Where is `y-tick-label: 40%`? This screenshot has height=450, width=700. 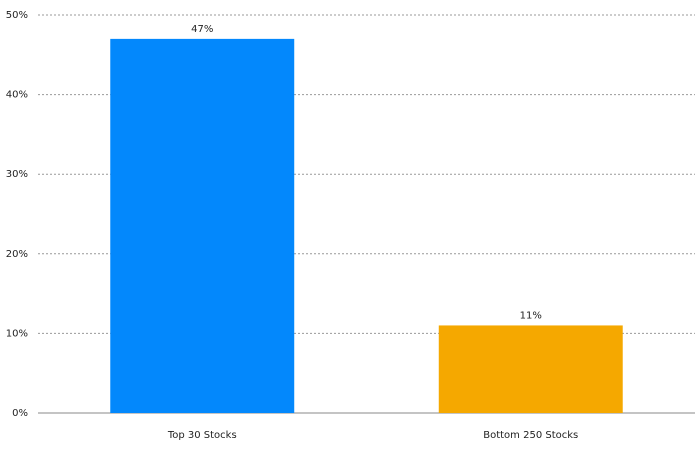
y-tick-label: 40% is located at coordinates (17, 95).